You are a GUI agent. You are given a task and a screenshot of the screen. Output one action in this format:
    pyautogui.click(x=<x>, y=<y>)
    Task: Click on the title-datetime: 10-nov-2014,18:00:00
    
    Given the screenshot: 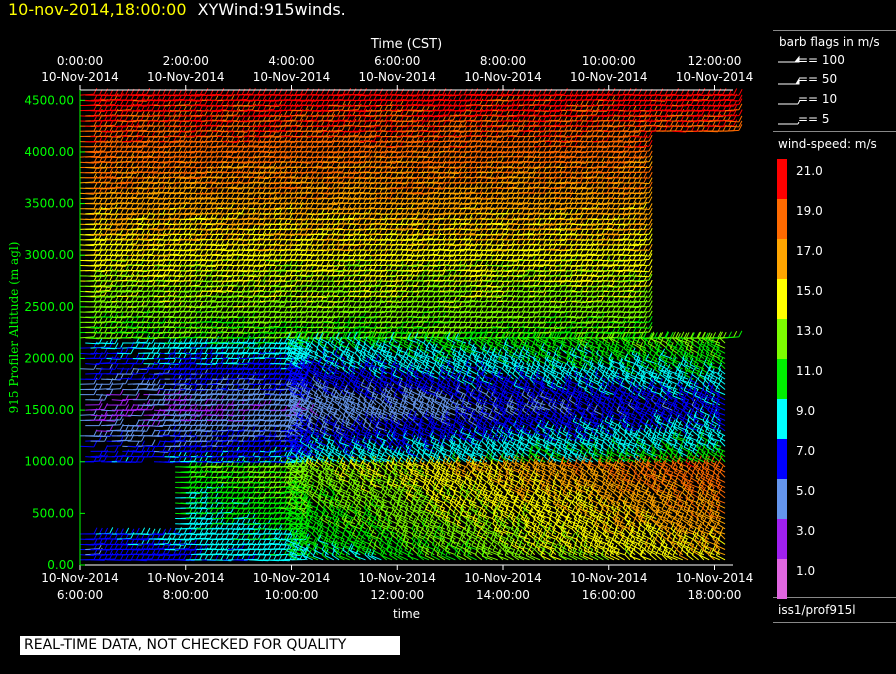 What is the action you would take?
    pyautogui.click(x=97, y=9)
    